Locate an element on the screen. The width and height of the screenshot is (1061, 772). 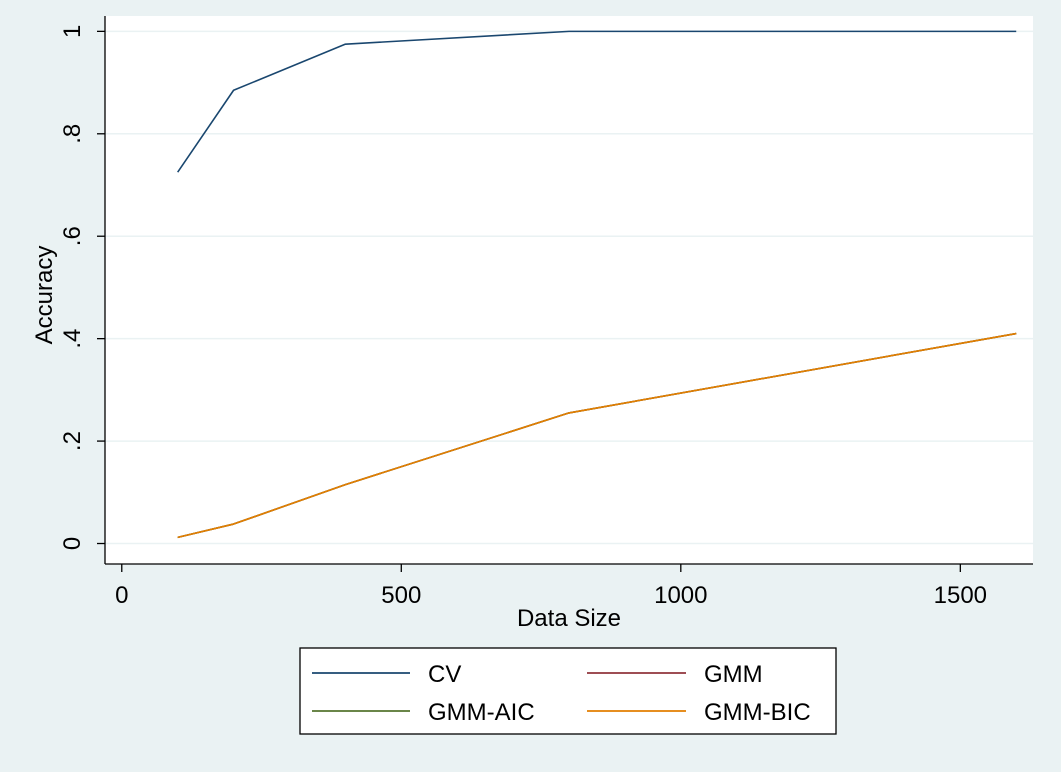
x-ticks: 0 500 1000 1500 is located at coordinates (551, 586).